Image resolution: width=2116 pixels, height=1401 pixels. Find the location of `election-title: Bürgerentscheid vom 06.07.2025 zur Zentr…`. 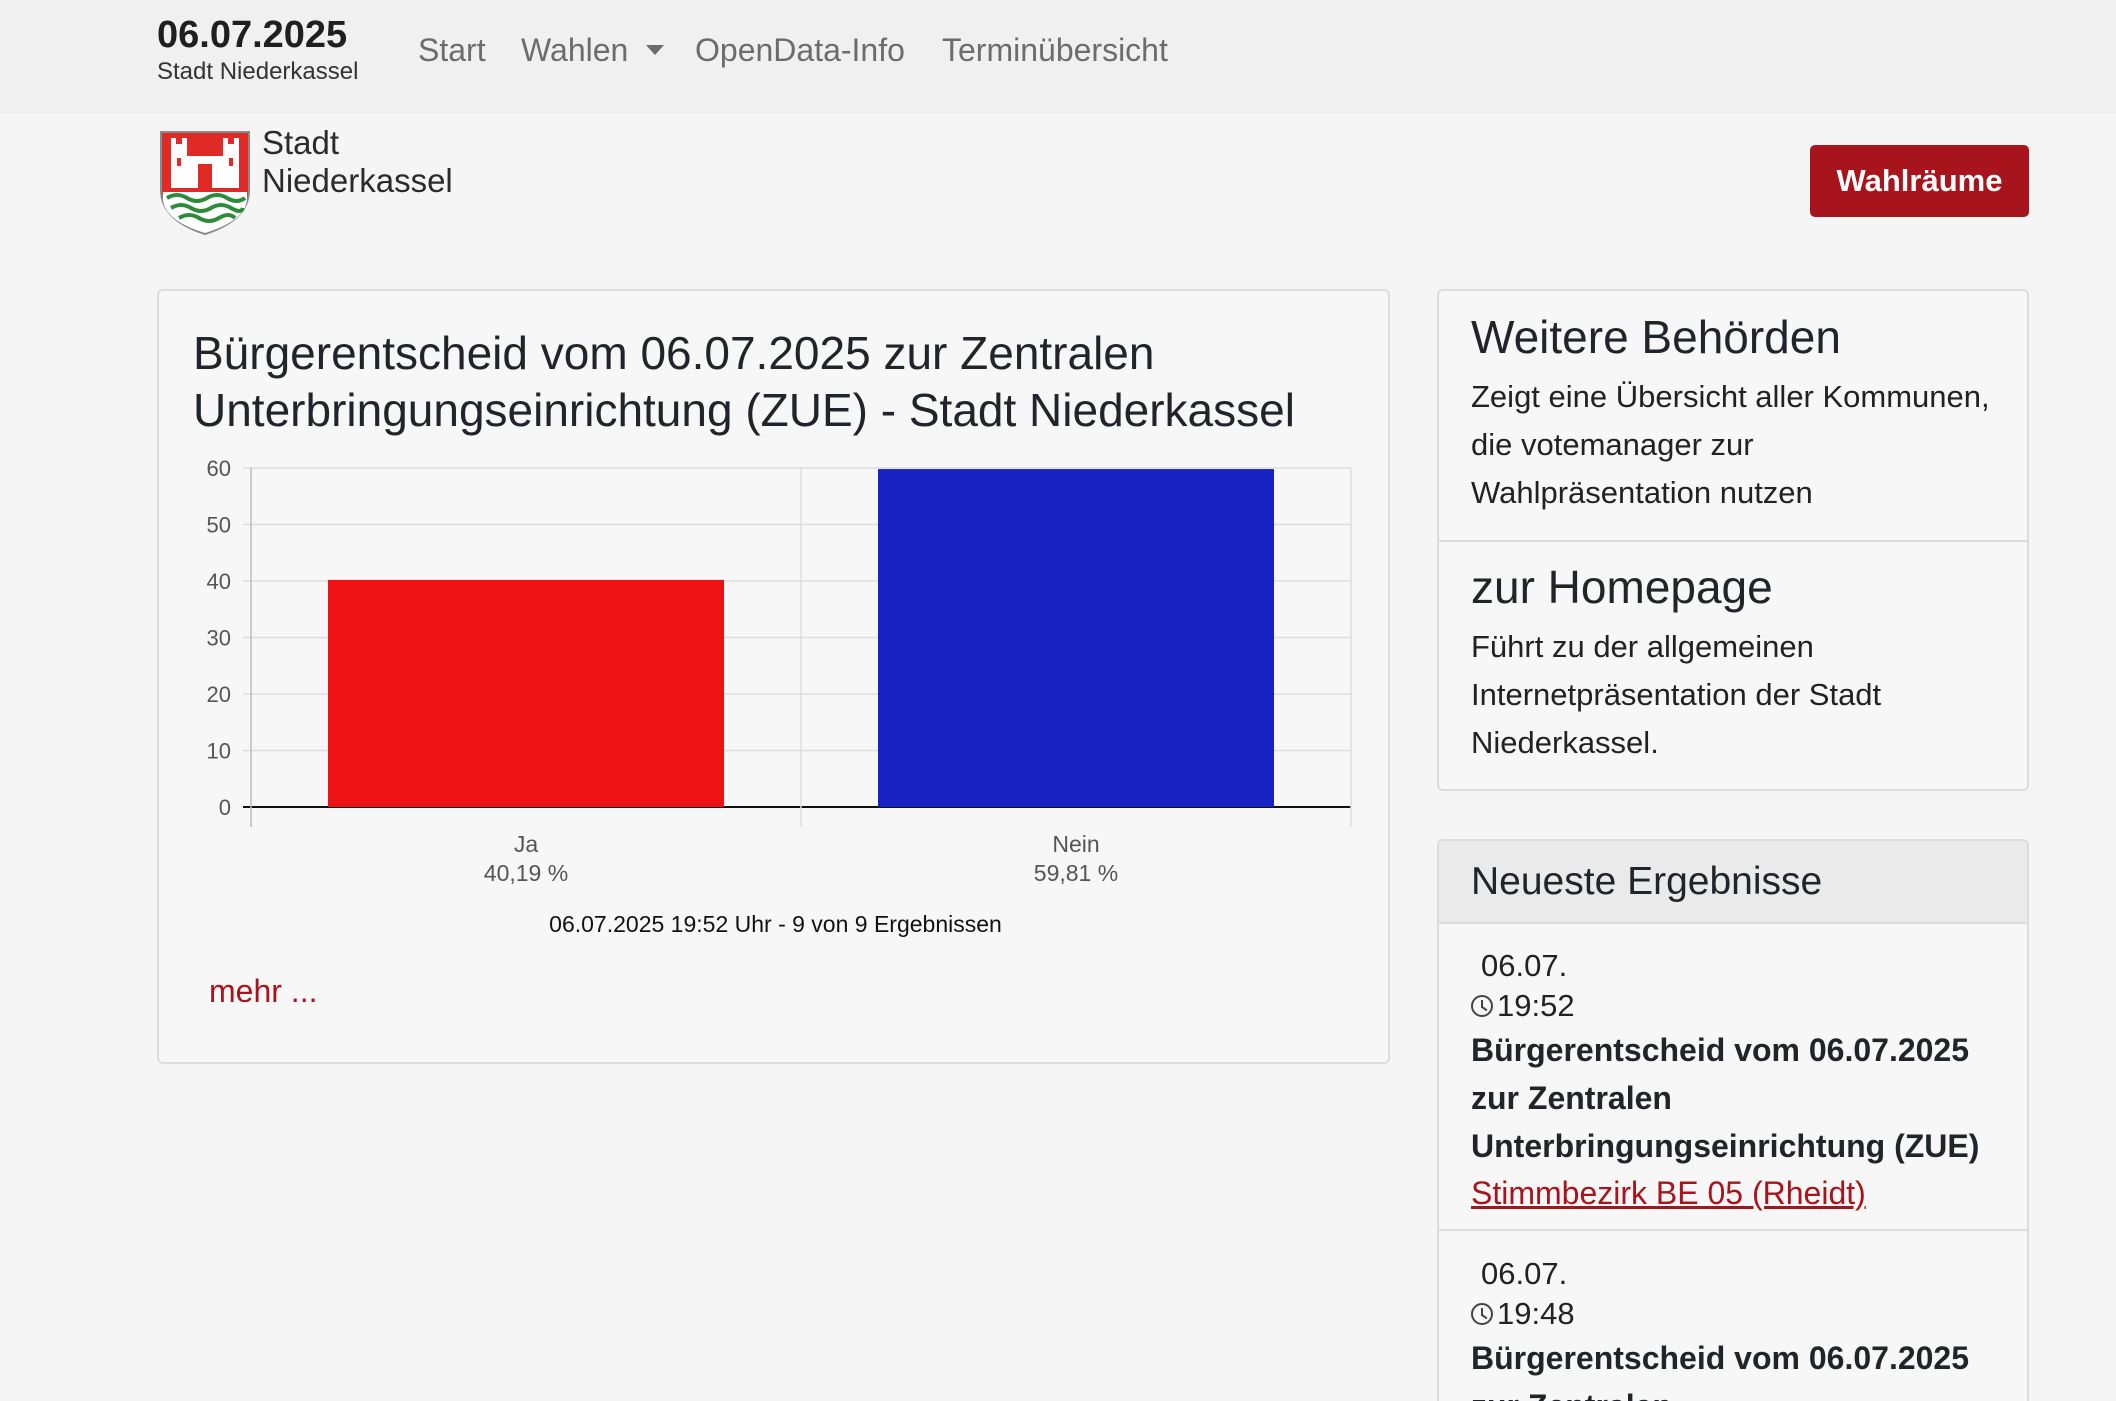

election-title: Bürgerentscheid vom 06.07.2025 zur Zentr… is located at coordinates (744, 381).